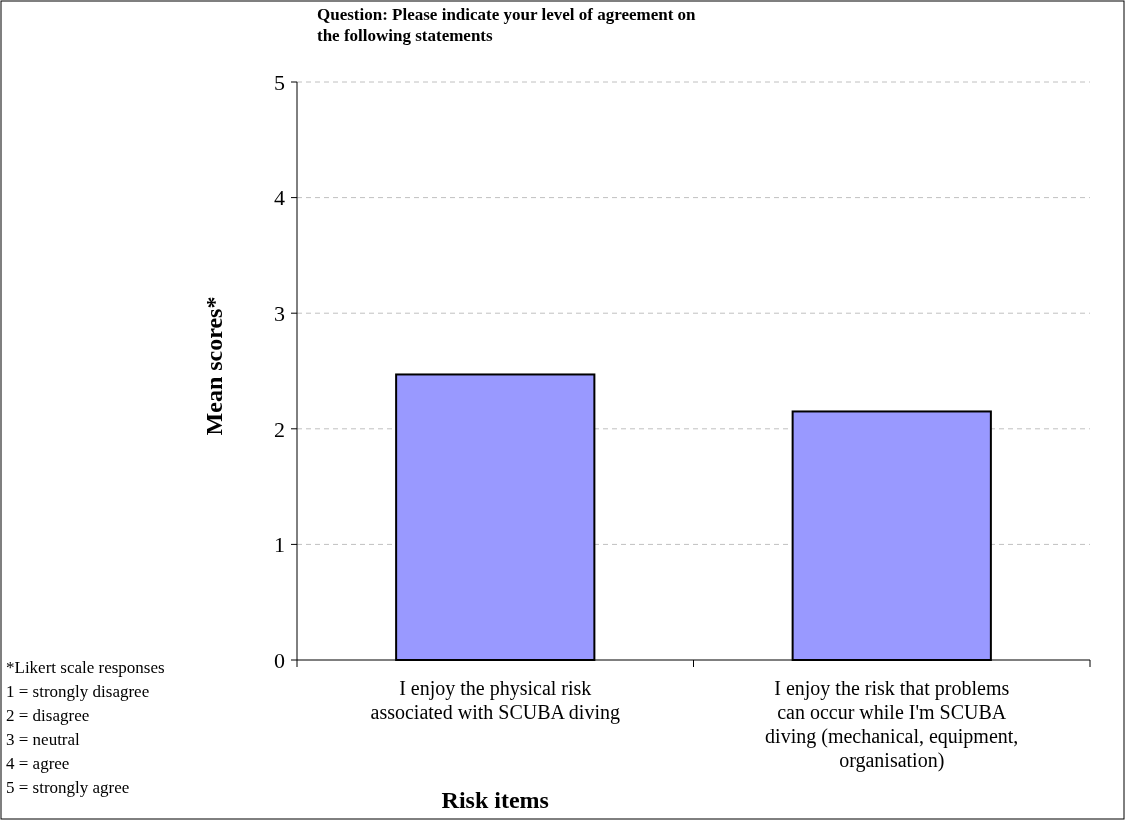  What do you see at coordinates (279, 545) in the screenshot?
I see `y-tick-label: 1` at bounding box center [279, 545].